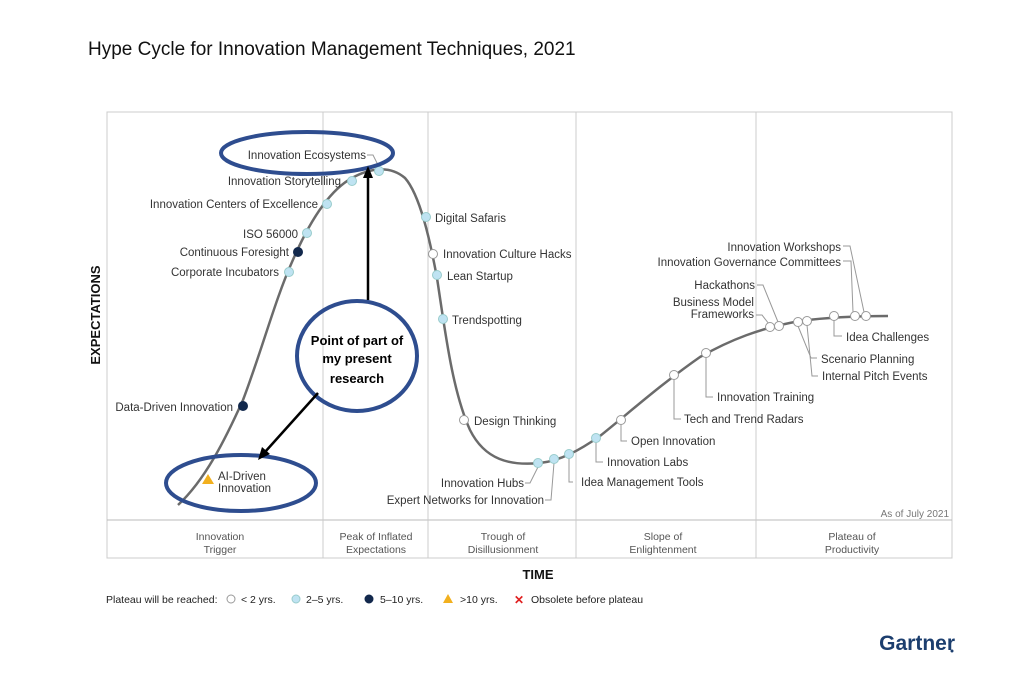 The width and height of the screenshot is (1033, 689). What do you see at coordinates (291, 422) in the screenshot?
I see `arrow-down` at bounding box center [291, 422].